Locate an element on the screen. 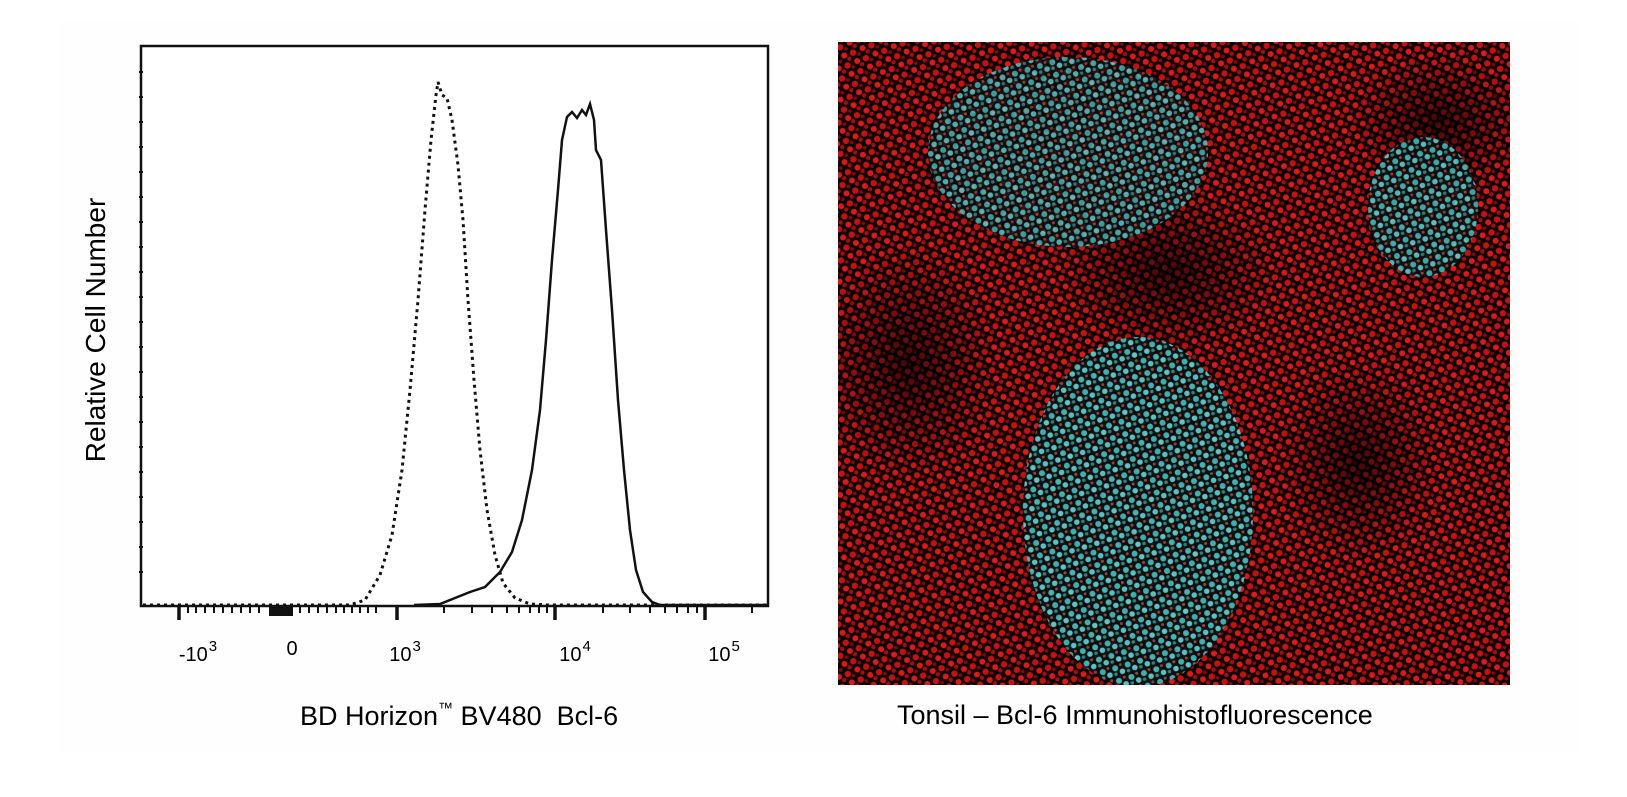 The image size is (1627, 797). germinal-center-main is located at coordinates (1138, 511).